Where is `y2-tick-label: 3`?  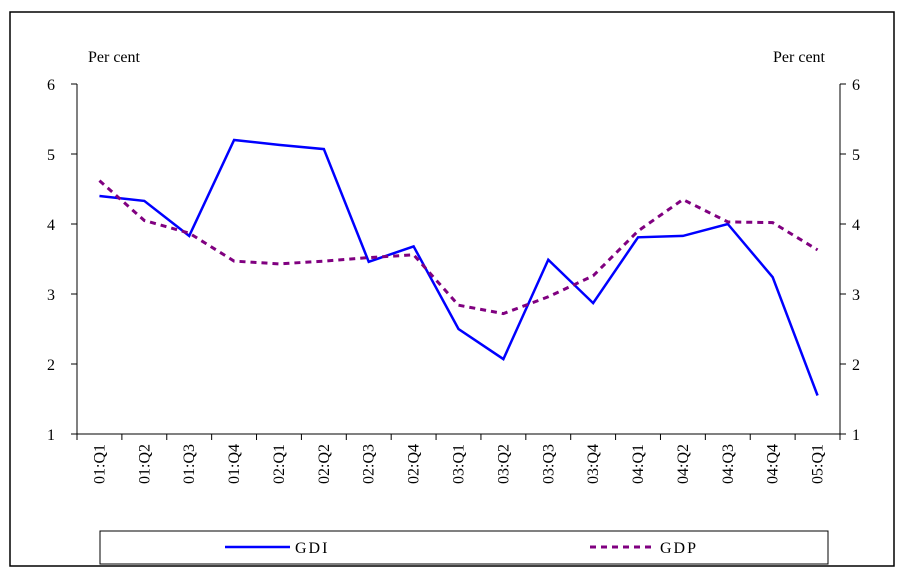 y2-tick-label: 3 is located at coordinates (856, 295).